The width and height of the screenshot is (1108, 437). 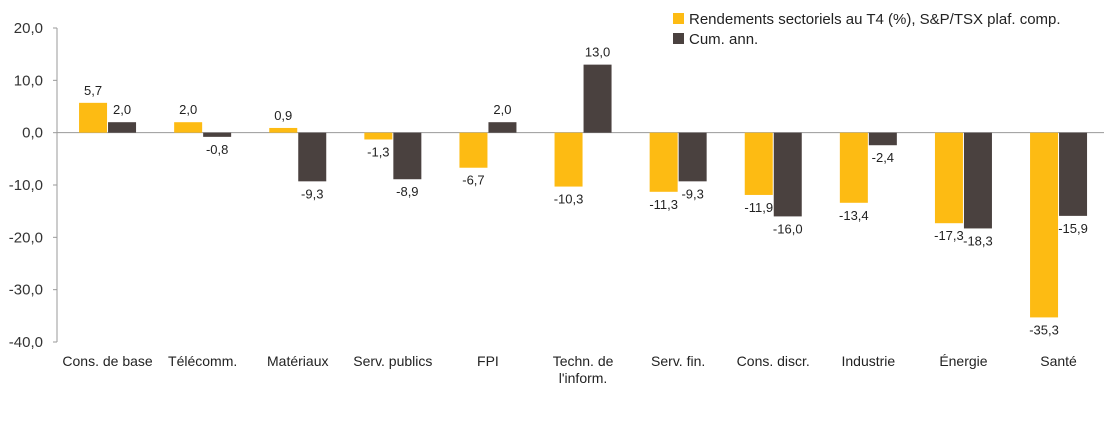 What do you see at coordinates (1073, 228) in the screenshot?
I see `data-label: -15,9` at bounding box center [1073, 228].